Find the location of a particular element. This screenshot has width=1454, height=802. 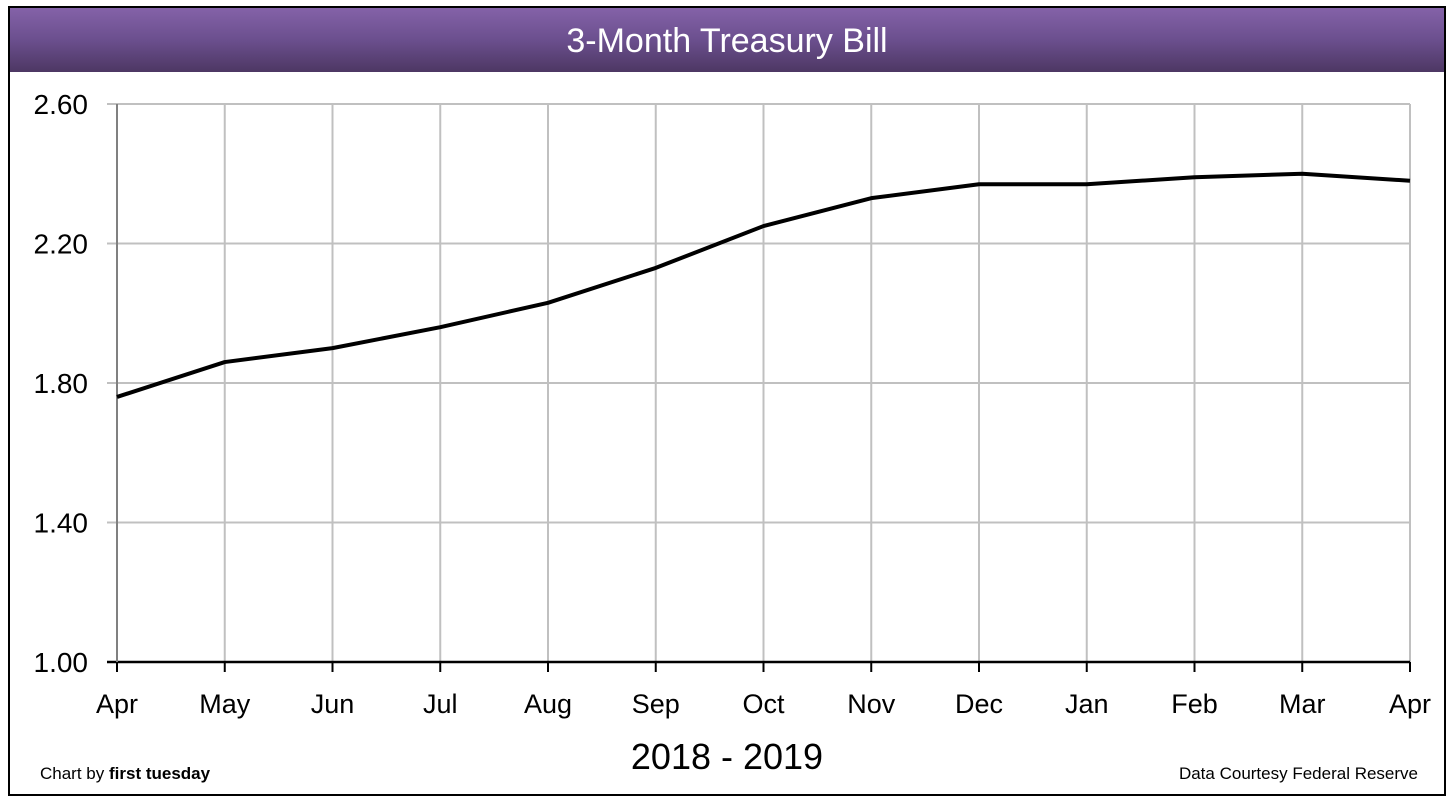

y-tick-label: 1.80 is located at coordinates (61, 383).